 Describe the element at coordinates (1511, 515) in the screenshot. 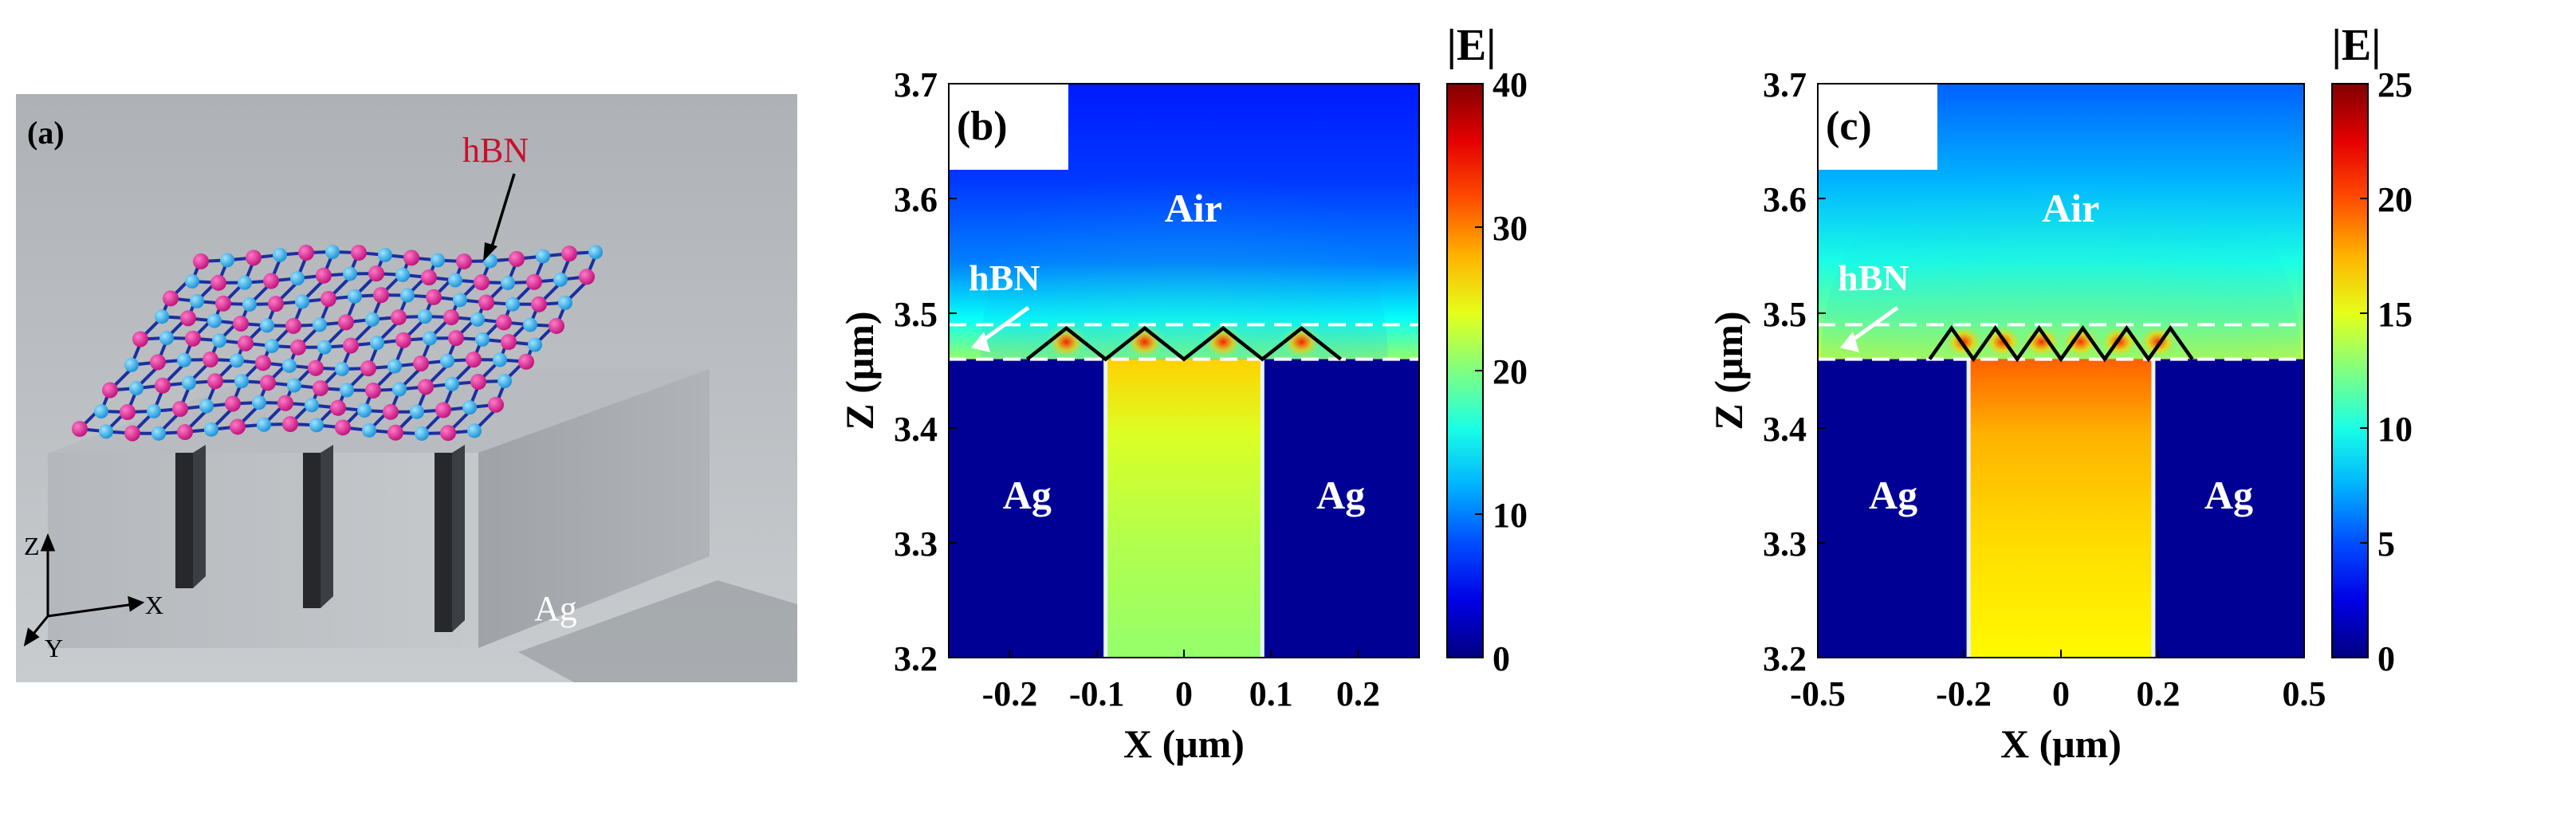

I see `colorbar-tick-label: 10` at that location.